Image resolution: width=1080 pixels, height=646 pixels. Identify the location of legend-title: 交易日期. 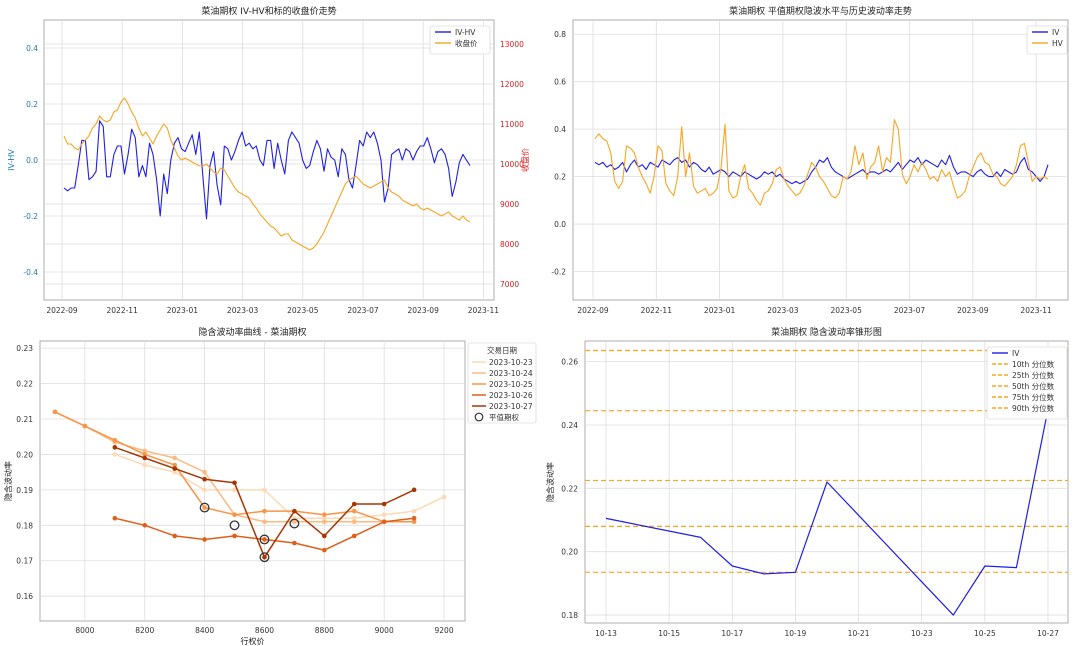
(502, 350).